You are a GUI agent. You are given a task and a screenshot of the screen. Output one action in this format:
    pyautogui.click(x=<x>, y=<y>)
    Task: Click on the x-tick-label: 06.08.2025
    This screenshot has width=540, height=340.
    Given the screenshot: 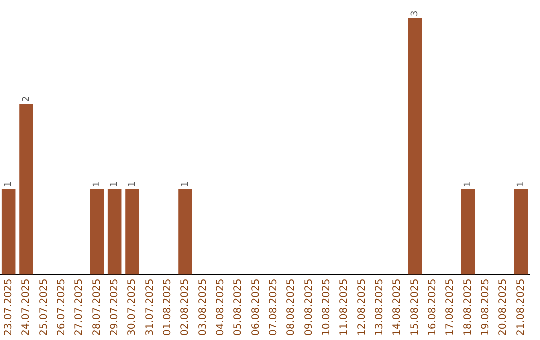 What is the action you would take?
    pyautogui.click(x=256, y=307)
    